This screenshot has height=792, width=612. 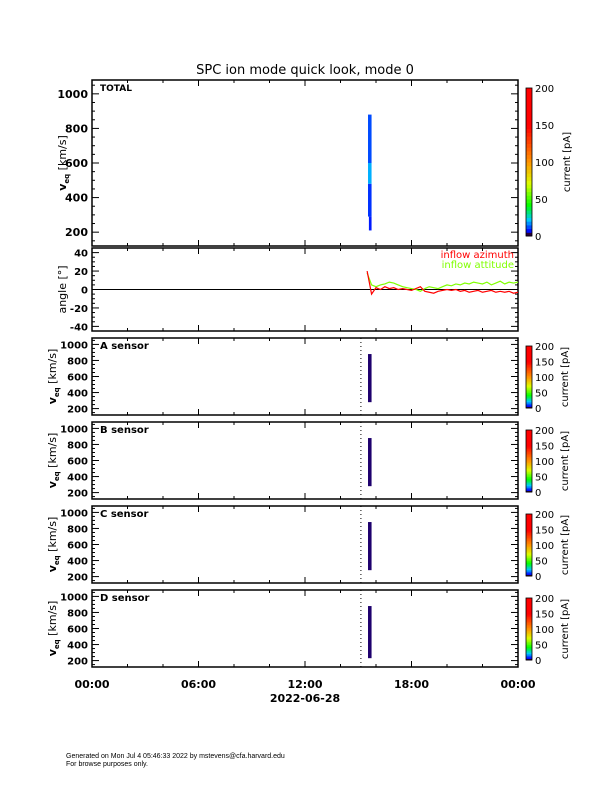 What do you see at coordinates (77, 445) in the screenshot?
I see `y-tick-label: 800` at bounding box center [77, 445].